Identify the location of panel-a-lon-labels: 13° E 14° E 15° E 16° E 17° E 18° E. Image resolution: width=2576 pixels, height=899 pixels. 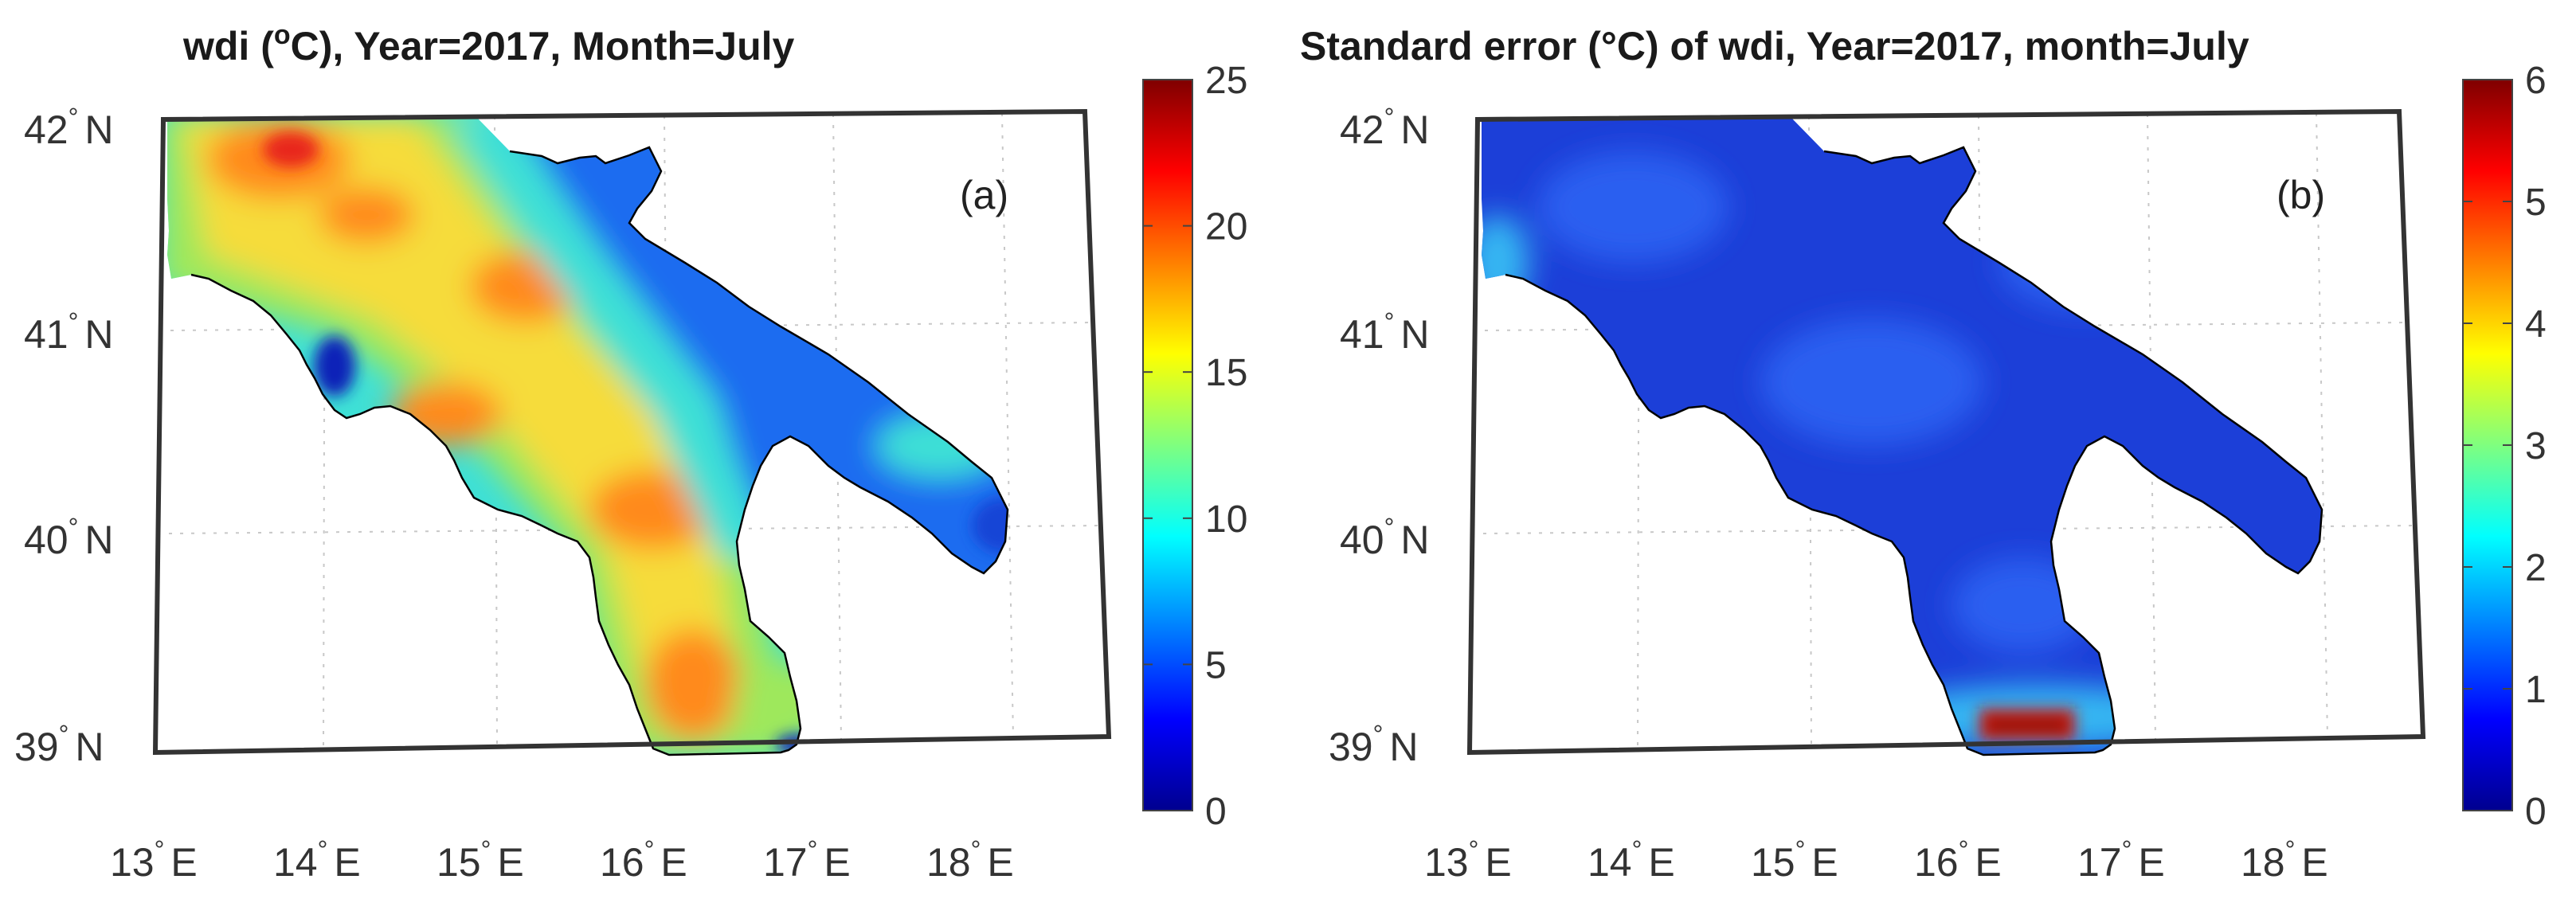
(562, 860).